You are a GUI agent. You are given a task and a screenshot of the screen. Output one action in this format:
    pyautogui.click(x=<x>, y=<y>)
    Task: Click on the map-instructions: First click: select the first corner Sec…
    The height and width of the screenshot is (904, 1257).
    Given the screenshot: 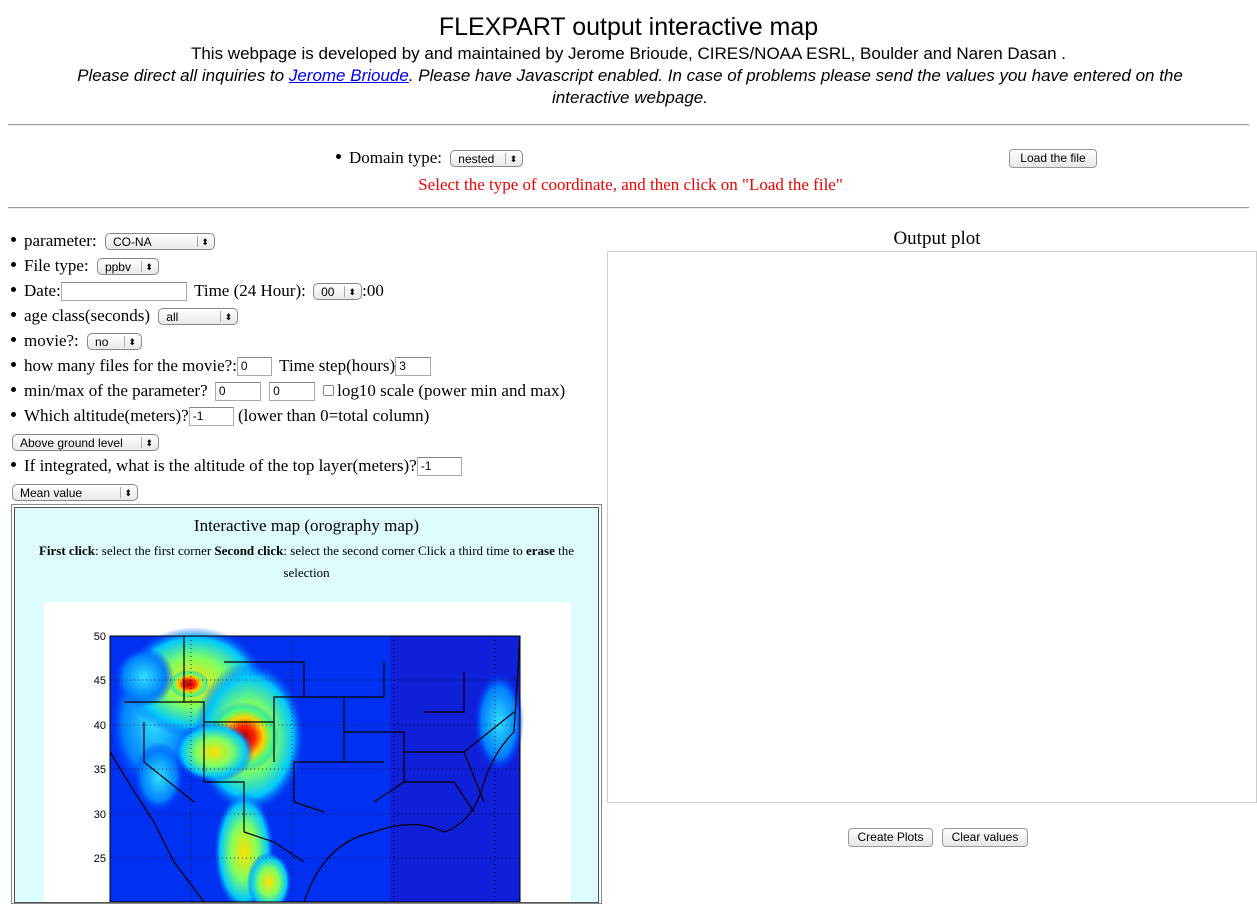 What is the action you would take?
    pyautogui.click(x=306, y=562)
    